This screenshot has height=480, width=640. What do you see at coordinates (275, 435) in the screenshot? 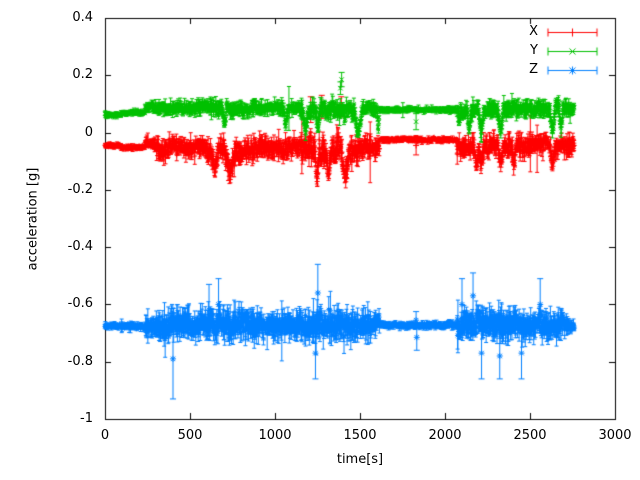
I see `x-tick-label-2: 1000` at bounding box center [275, 435].